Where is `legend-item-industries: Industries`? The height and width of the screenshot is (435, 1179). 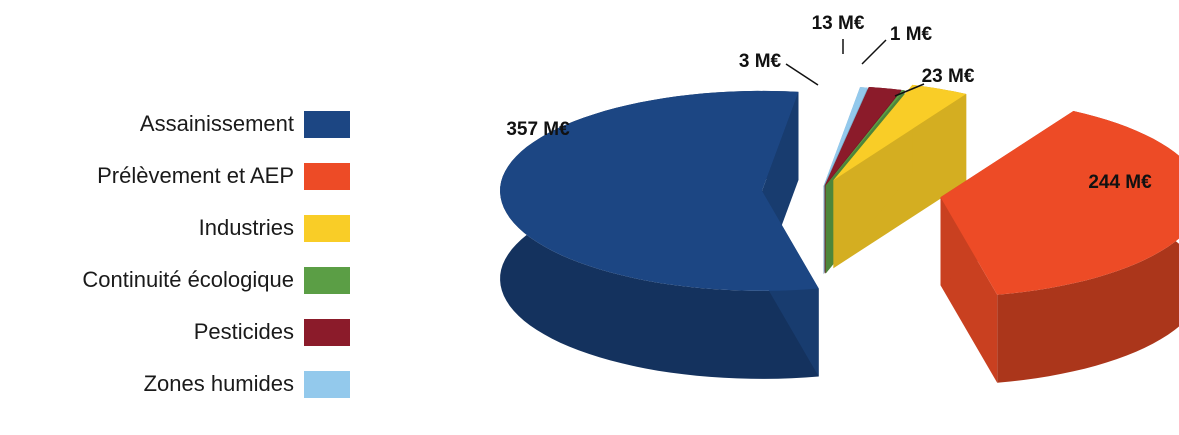 legend-item-industries: Industries is located at coordinates (175, 228).